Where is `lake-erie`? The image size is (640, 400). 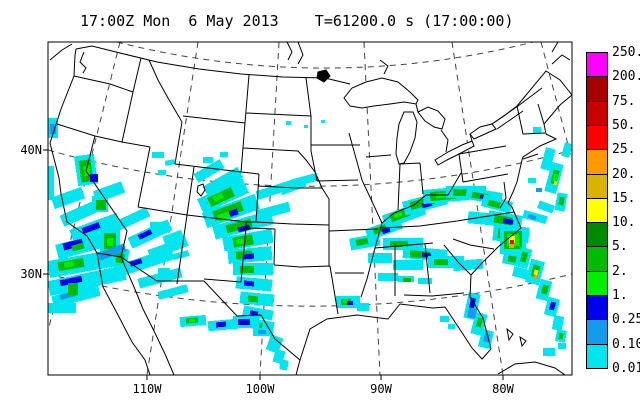 lake-erie is located at coordinates (454, 153).